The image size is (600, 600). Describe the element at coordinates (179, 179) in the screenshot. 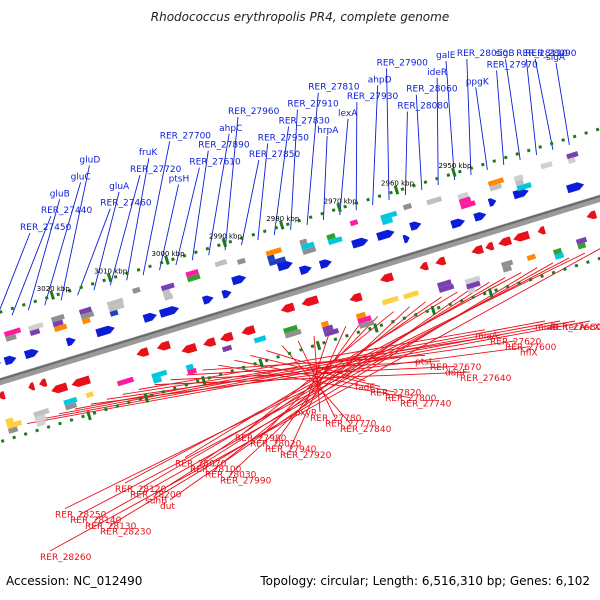

I see `gene-label: ptsH` at that location.